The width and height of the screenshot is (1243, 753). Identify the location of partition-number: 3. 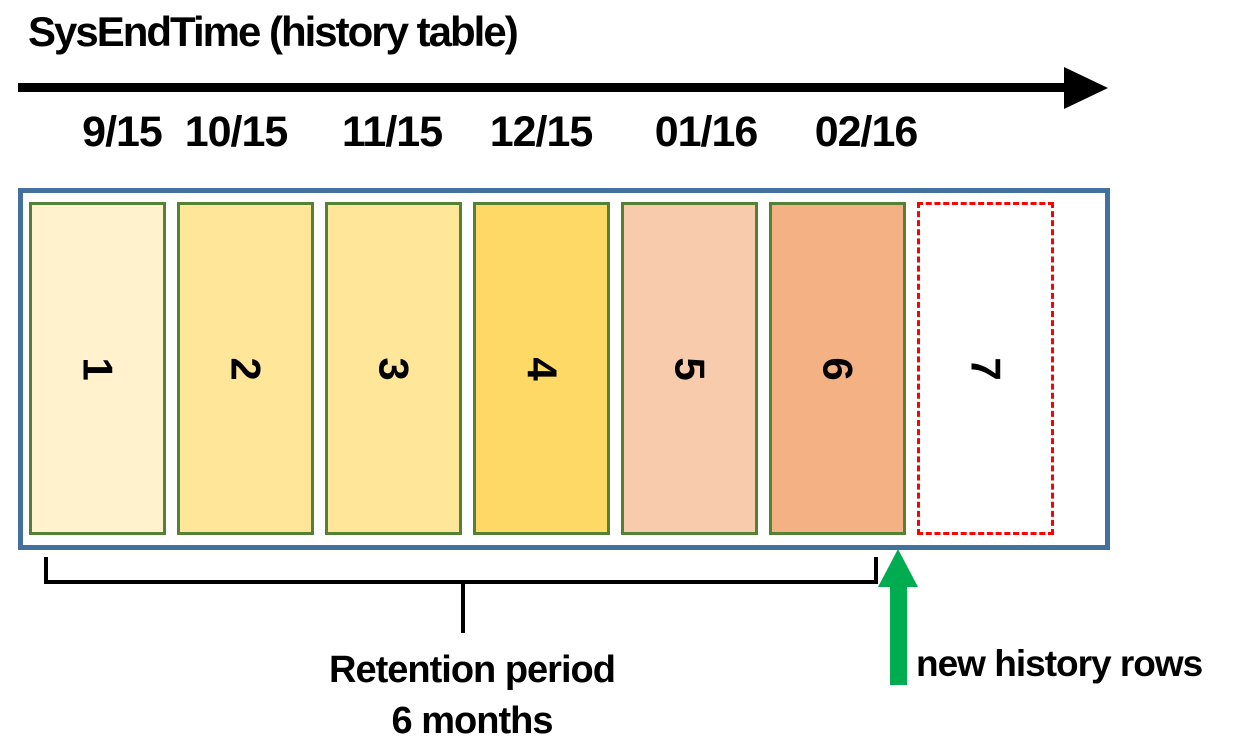
(394, 368).